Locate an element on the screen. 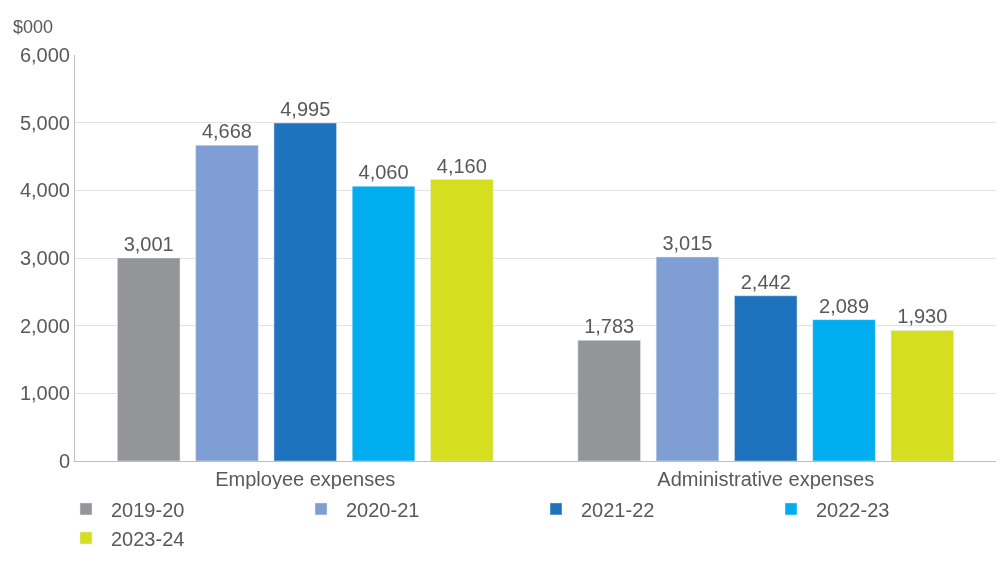 Image resolution: width=1001 pixels, height=562 pixels. x-tick-label: Administrative expenses is located at coordinates (766, 479).